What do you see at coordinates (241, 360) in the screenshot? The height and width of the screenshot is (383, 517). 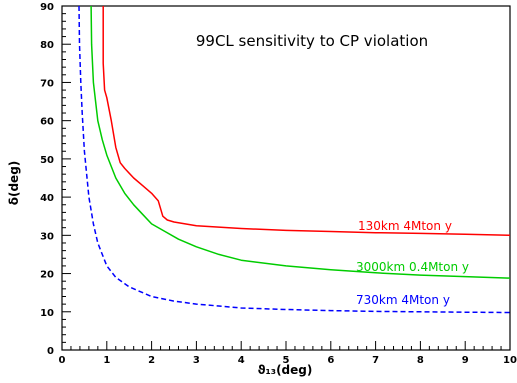 I see `x-tick-label: 4` at bounding box center [241, 360].